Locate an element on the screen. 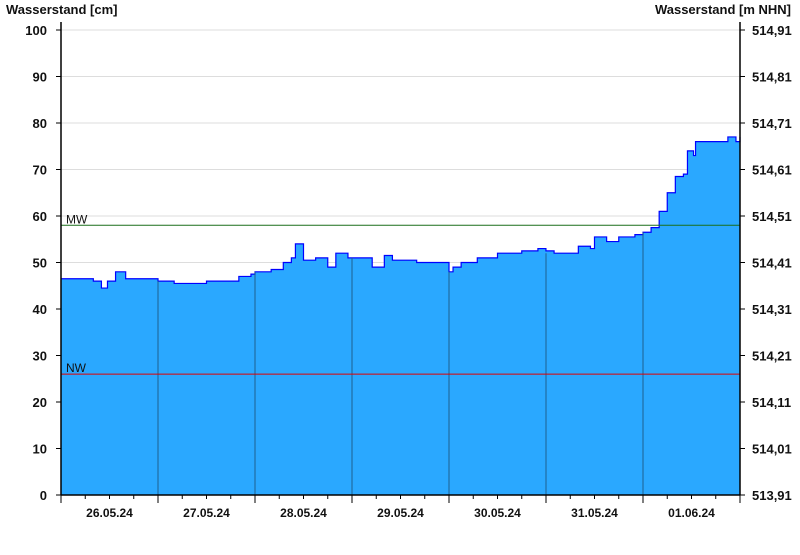 This screenshot has width=800, height=555. right-axis-title: Wasserstand [m NHN] is located at coordinates (723, 9).